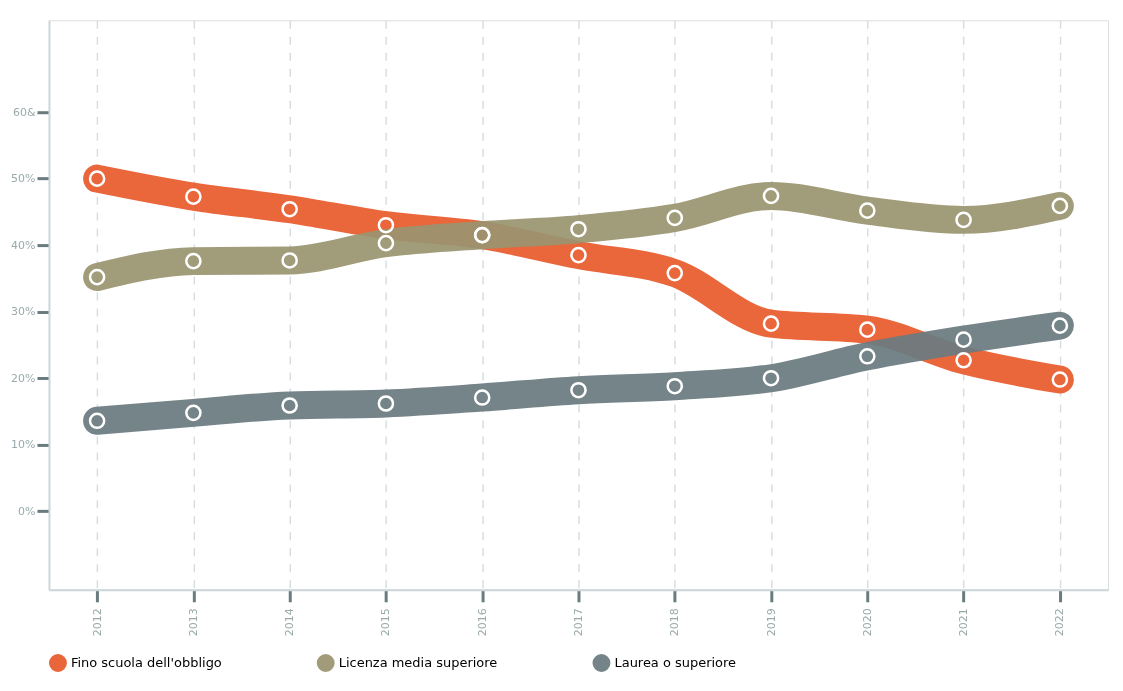 The width and height of the screenshot is (1123, 691). What do you see at coordinates (23, 245) in the screenshot?
I see `y-tick-label: 40%` at bounding box center [23, 245].